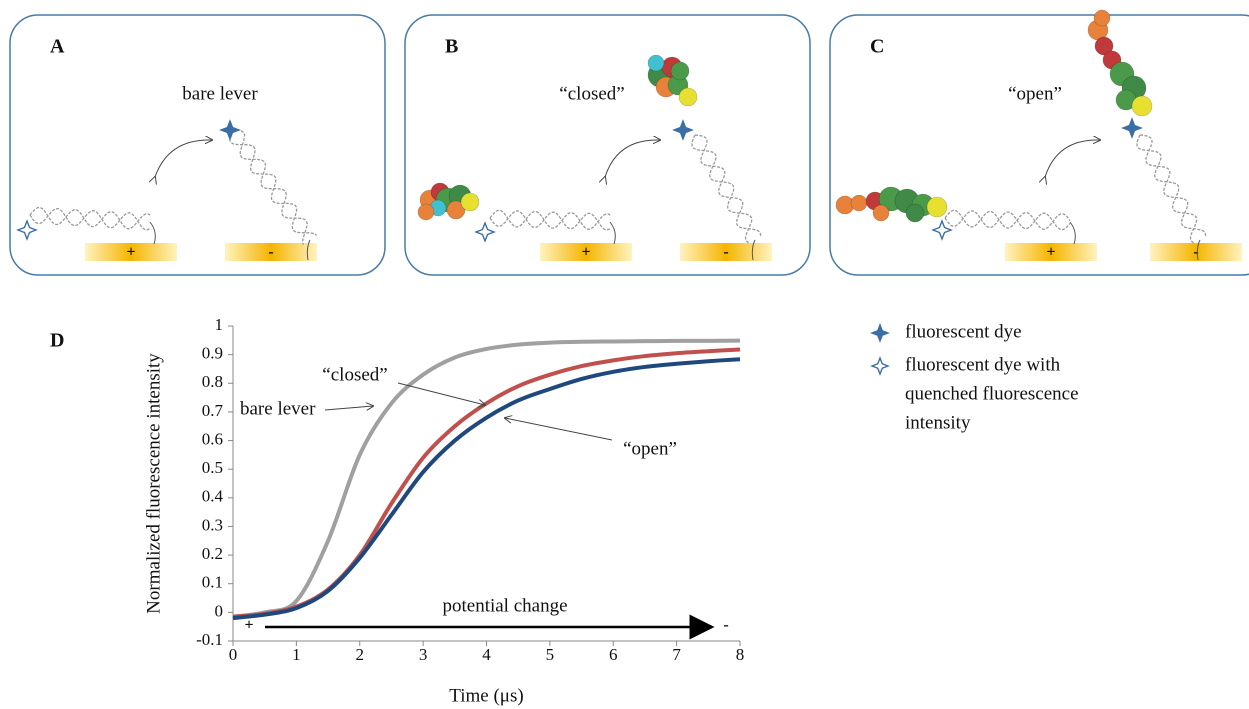  I want to click on panel-label: C, so click(877, 47).